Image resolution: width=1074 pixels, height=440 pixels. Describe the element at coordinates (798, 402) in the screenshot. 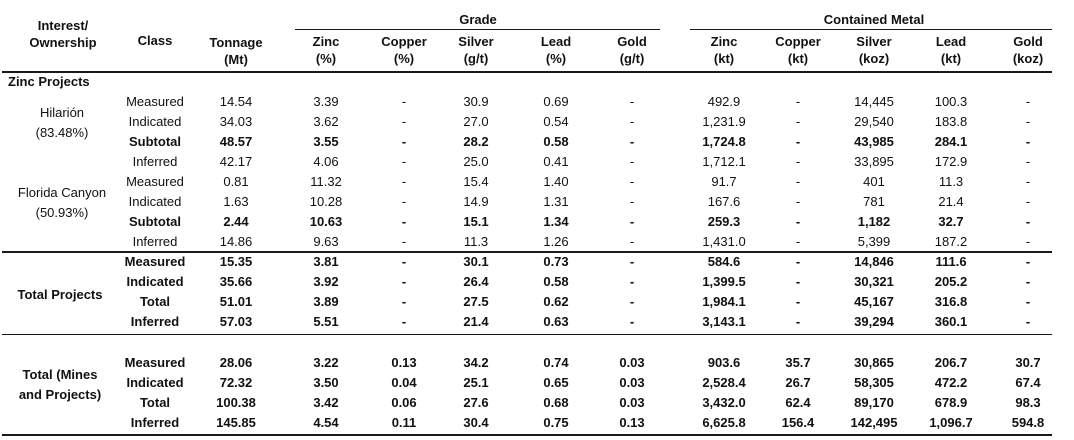

I see `cell-contained-copper: 62.4` at that location.